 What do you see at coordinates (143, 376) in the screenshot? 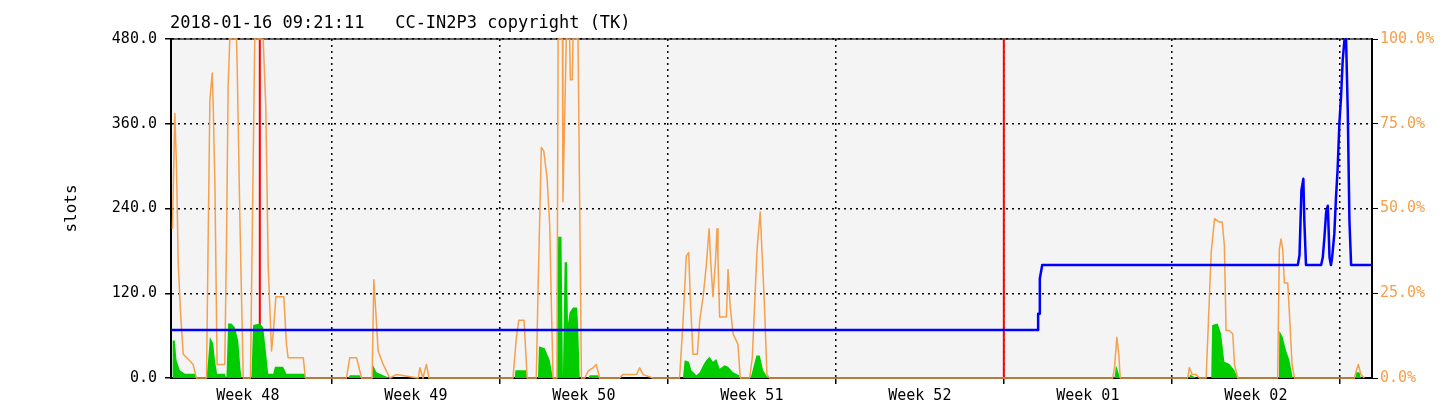
I see `y-tick-label: 0.0` at bounding box center [143, 376].